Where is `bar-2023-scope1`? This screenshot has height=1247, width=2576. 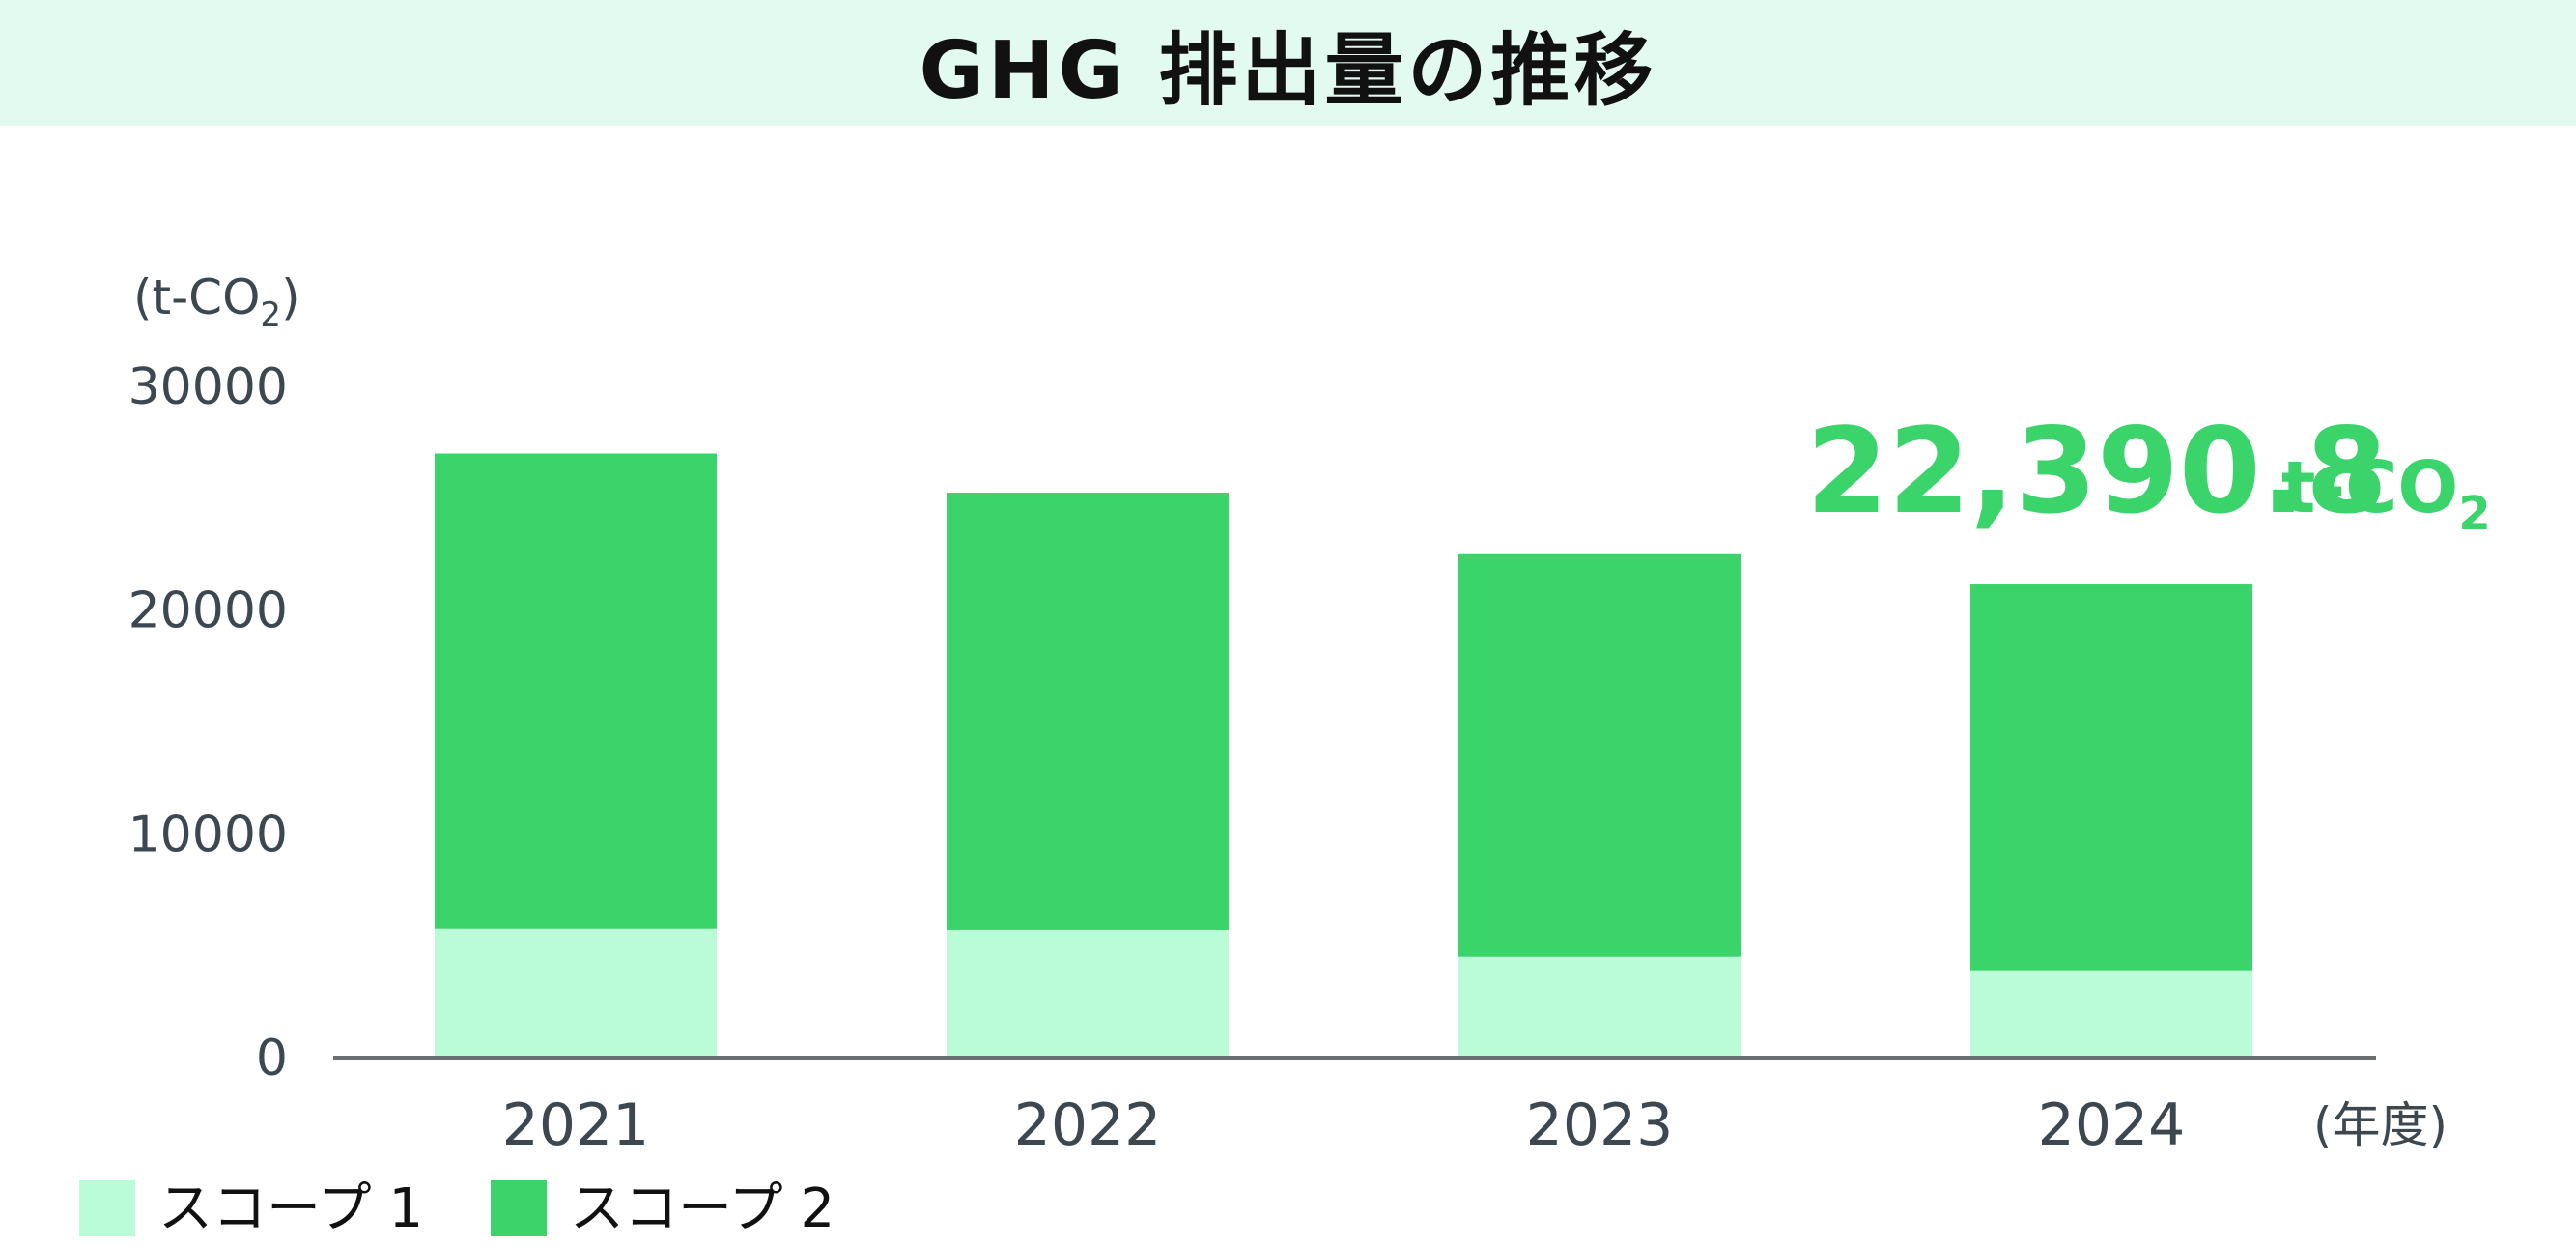 bar-2023-scope1 is located at coordinates (1599, 1007).